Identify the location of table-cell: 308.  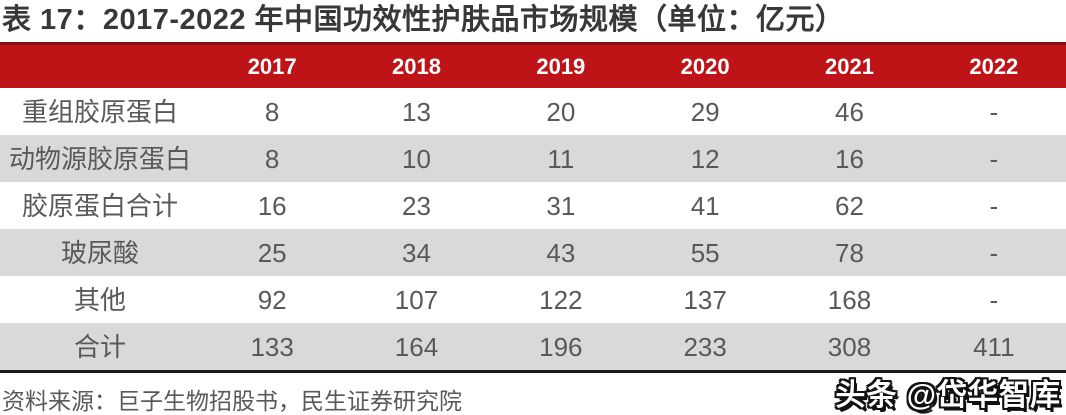
(849, 346).